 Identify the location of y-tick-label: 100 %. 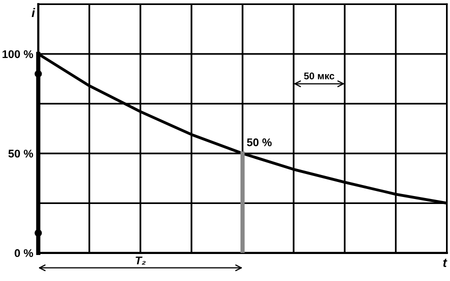
(18, 54).